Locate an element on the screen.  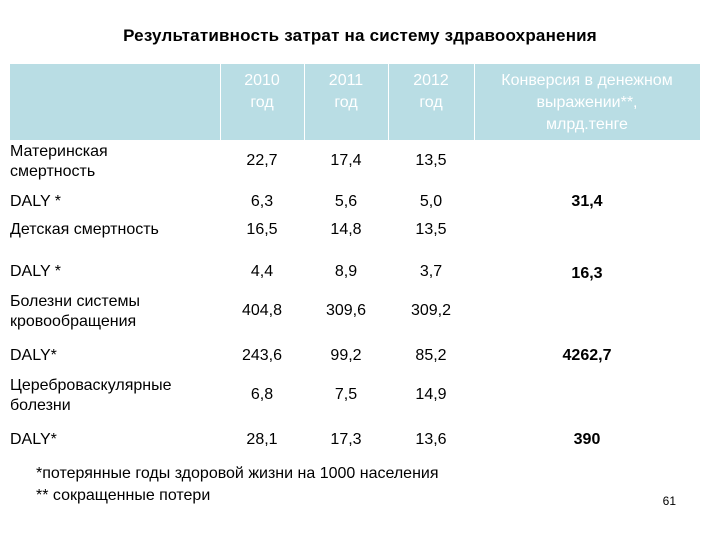
table-cell: 6,8 is located at coordinates (262, 394).